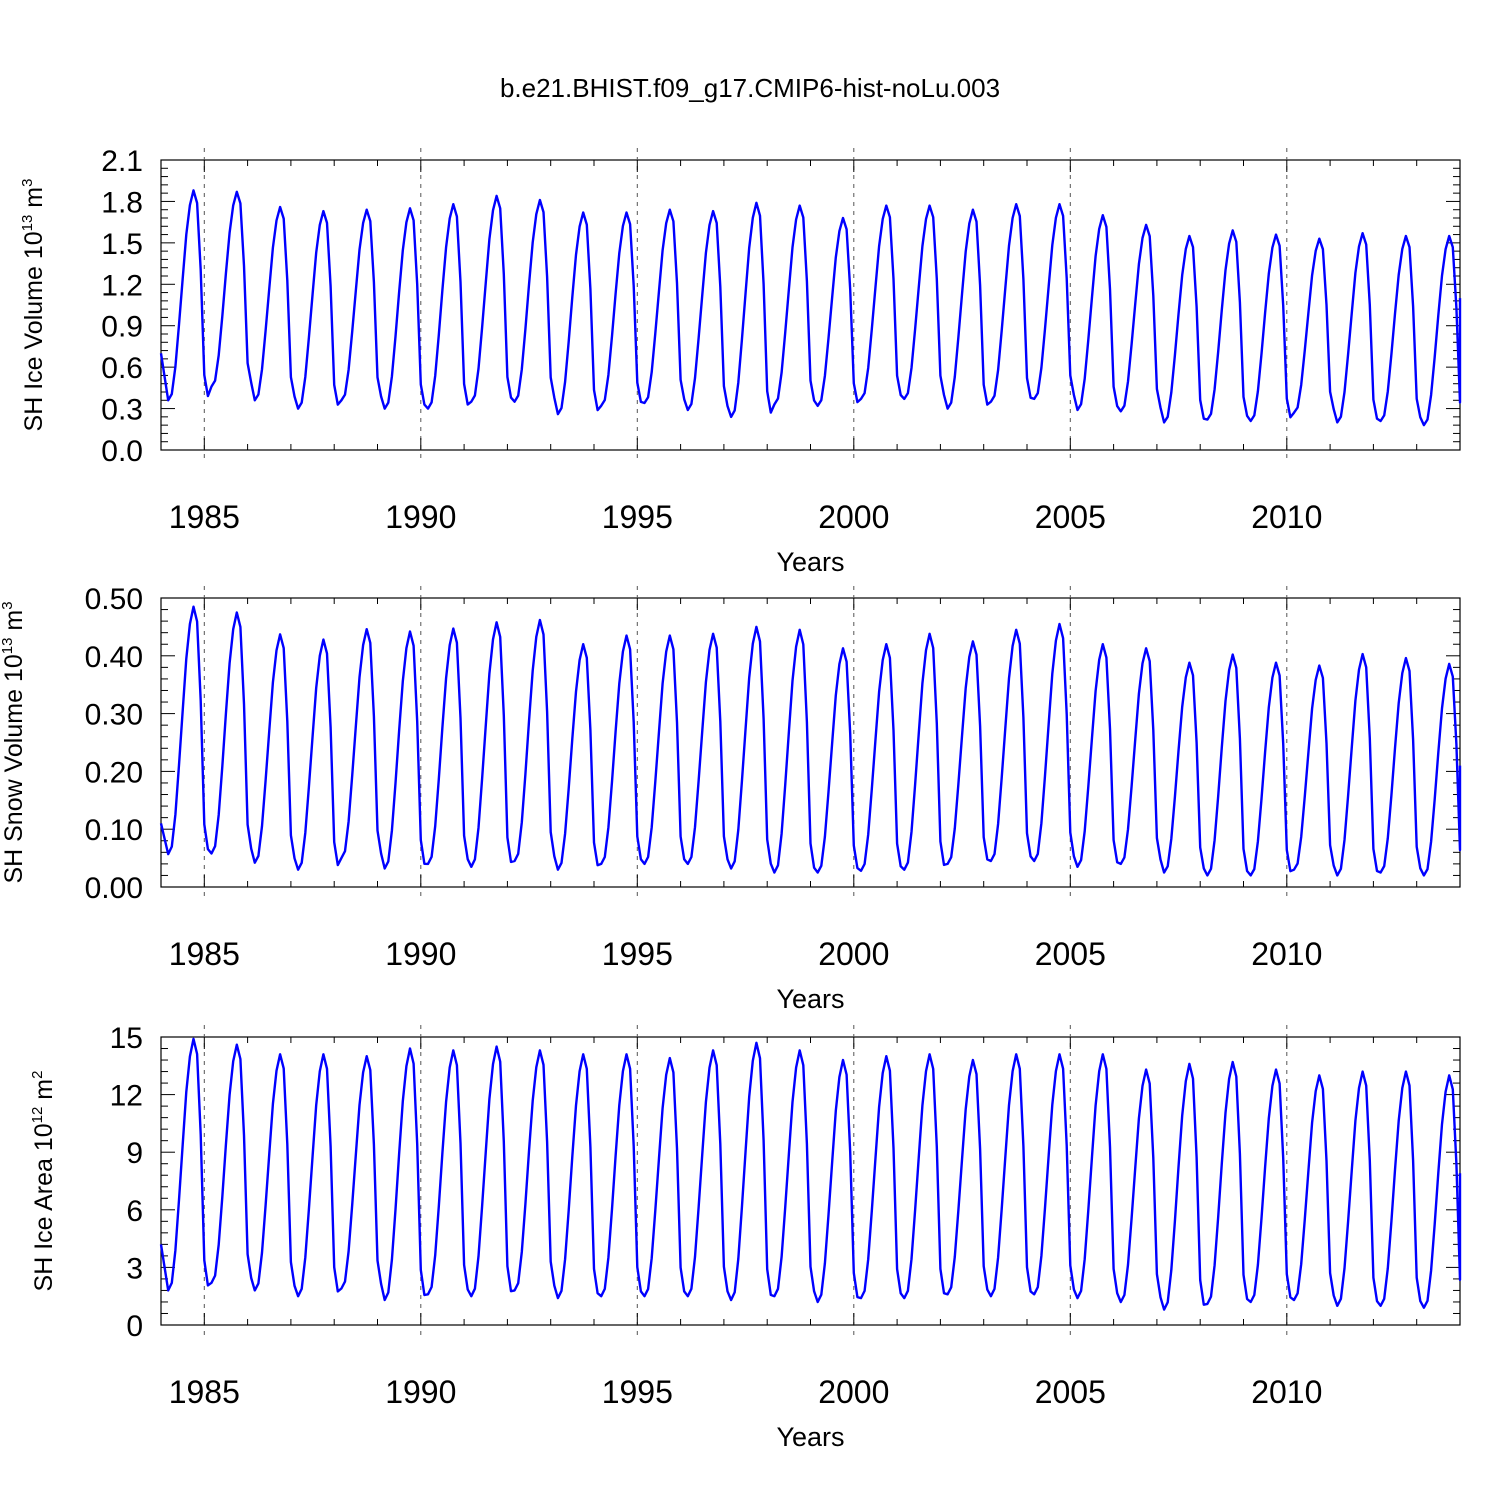 Image resolution: width=1500 pixels, height=1500 pixels. I want to click on y-tick-label: 0.50, so click(114, 599).